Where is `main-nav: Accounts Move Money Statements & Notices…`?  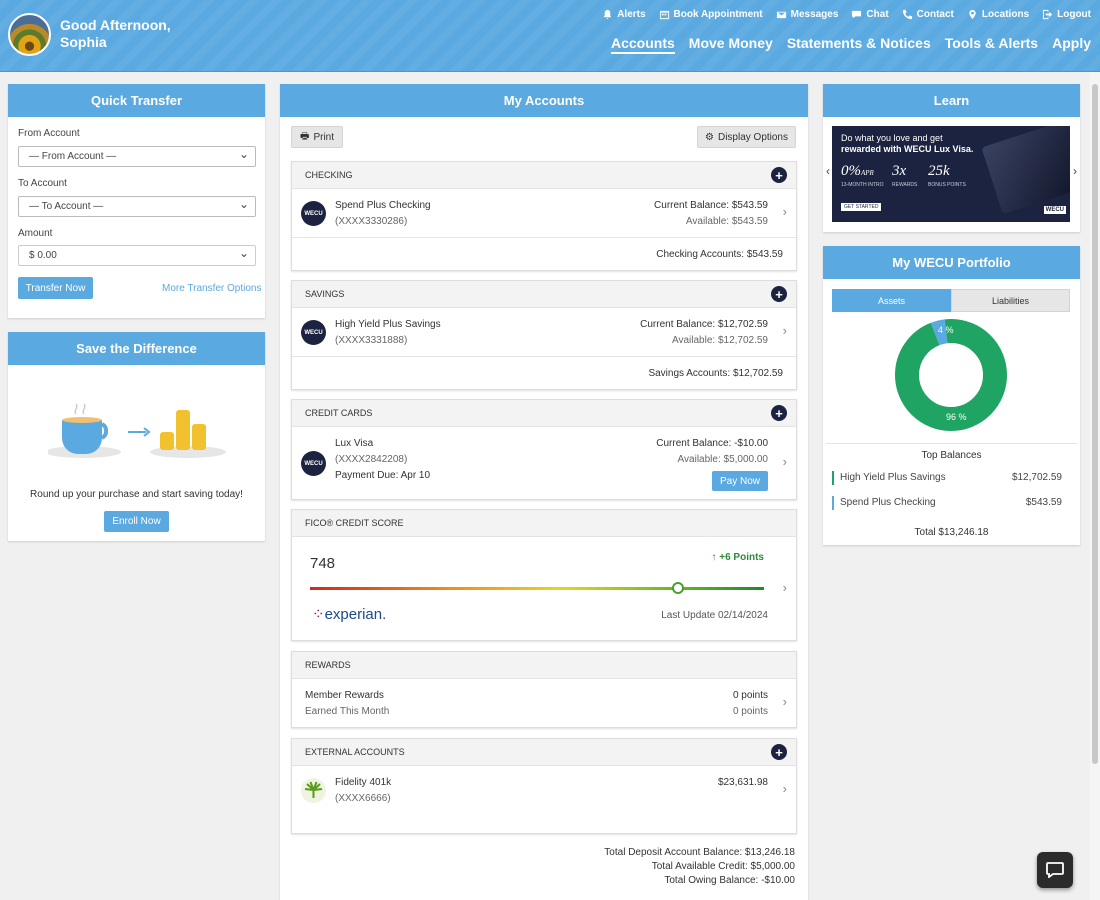
main-nav: Accounts Move Money Statements & Notices… is located at coordinates (851, 44).